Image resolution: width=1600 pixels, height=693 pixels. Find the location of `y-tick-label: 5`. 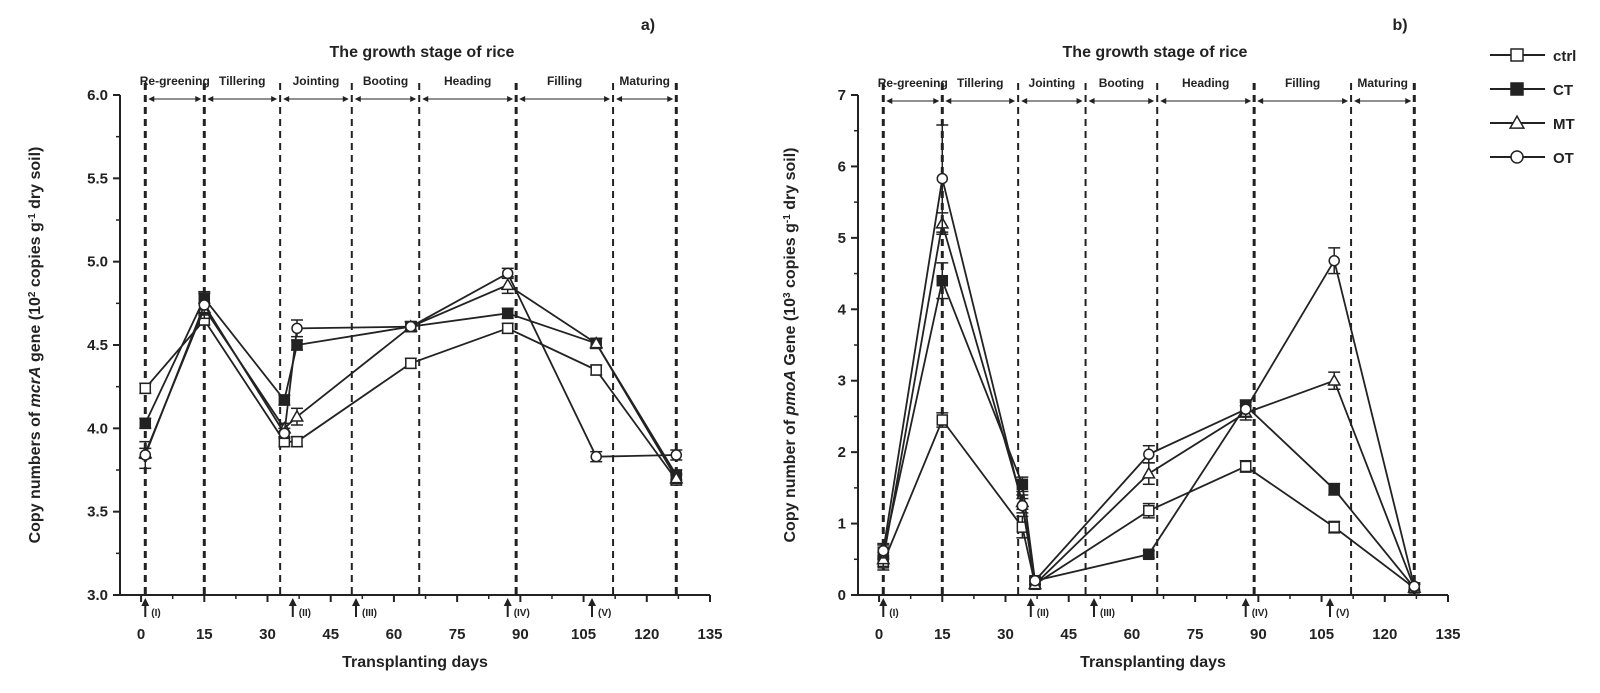

y-tick-label: 5 is located at coordinates (842, 238).